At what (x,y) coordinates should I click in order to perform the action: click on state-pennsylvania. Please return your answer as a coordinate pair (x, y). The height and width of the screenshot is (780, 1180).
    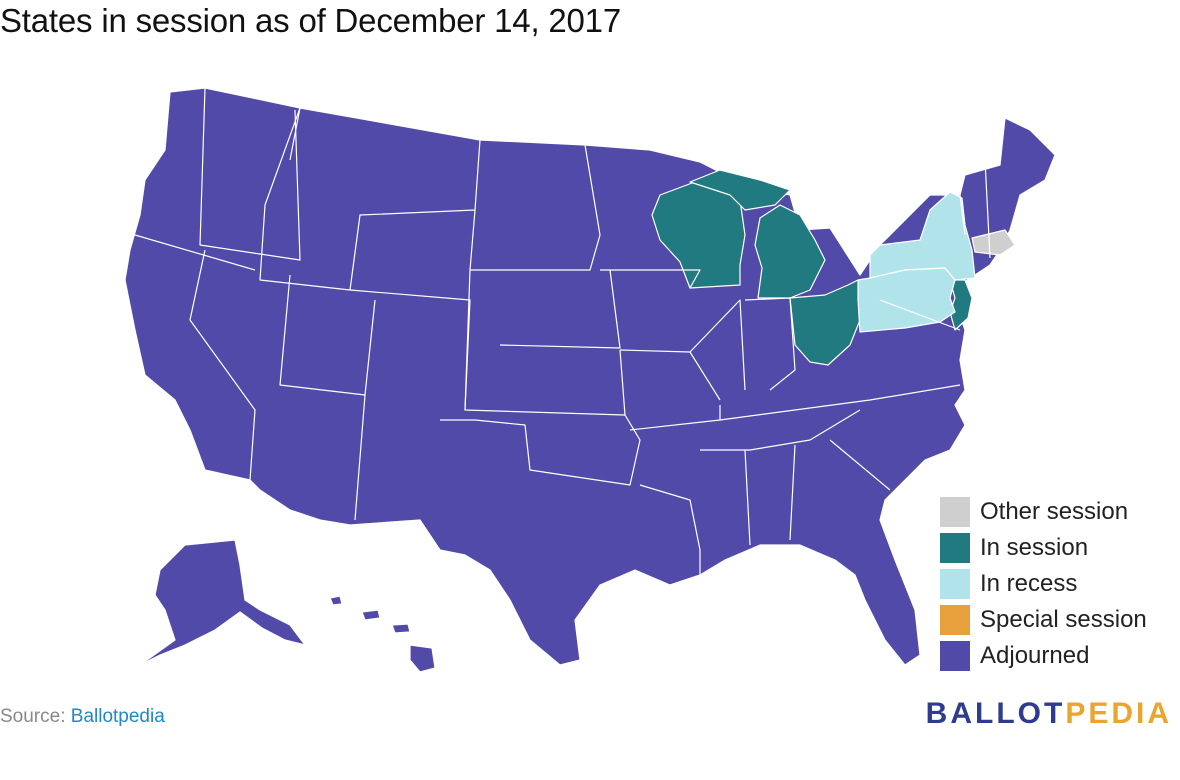
    Looking at the image, I should click on (906, 300).